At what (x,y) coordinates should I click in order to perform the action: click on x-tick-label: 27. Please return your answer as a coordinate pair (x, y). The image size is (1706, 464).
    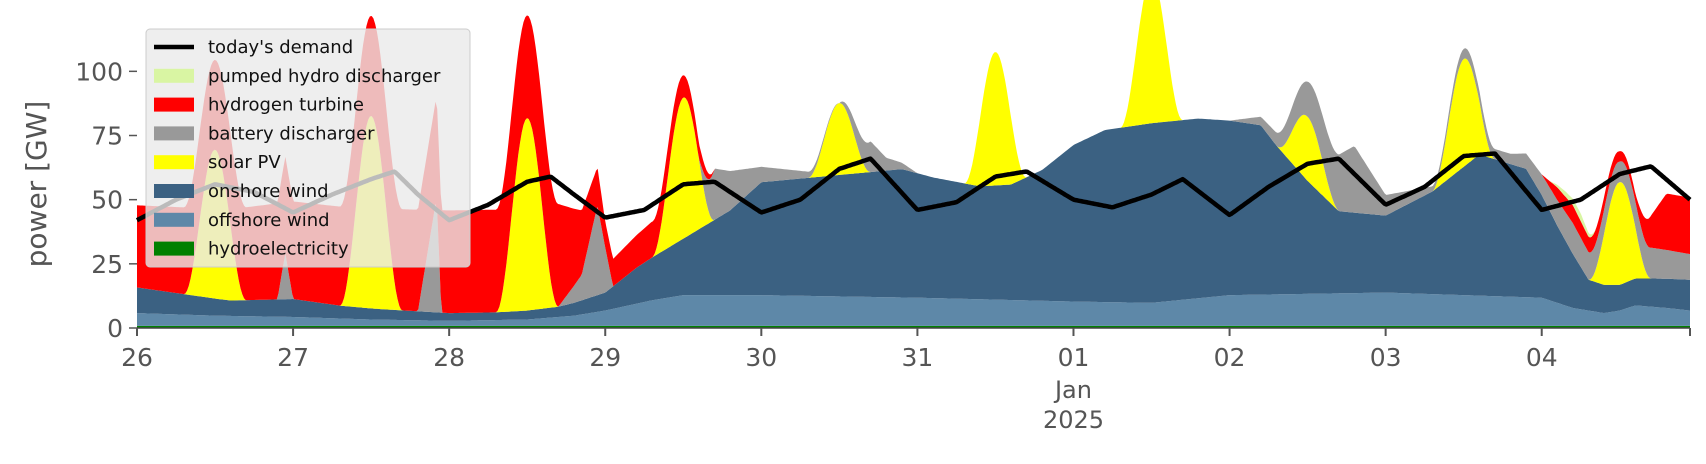
    Looking at the image, I should click on (293, 357).